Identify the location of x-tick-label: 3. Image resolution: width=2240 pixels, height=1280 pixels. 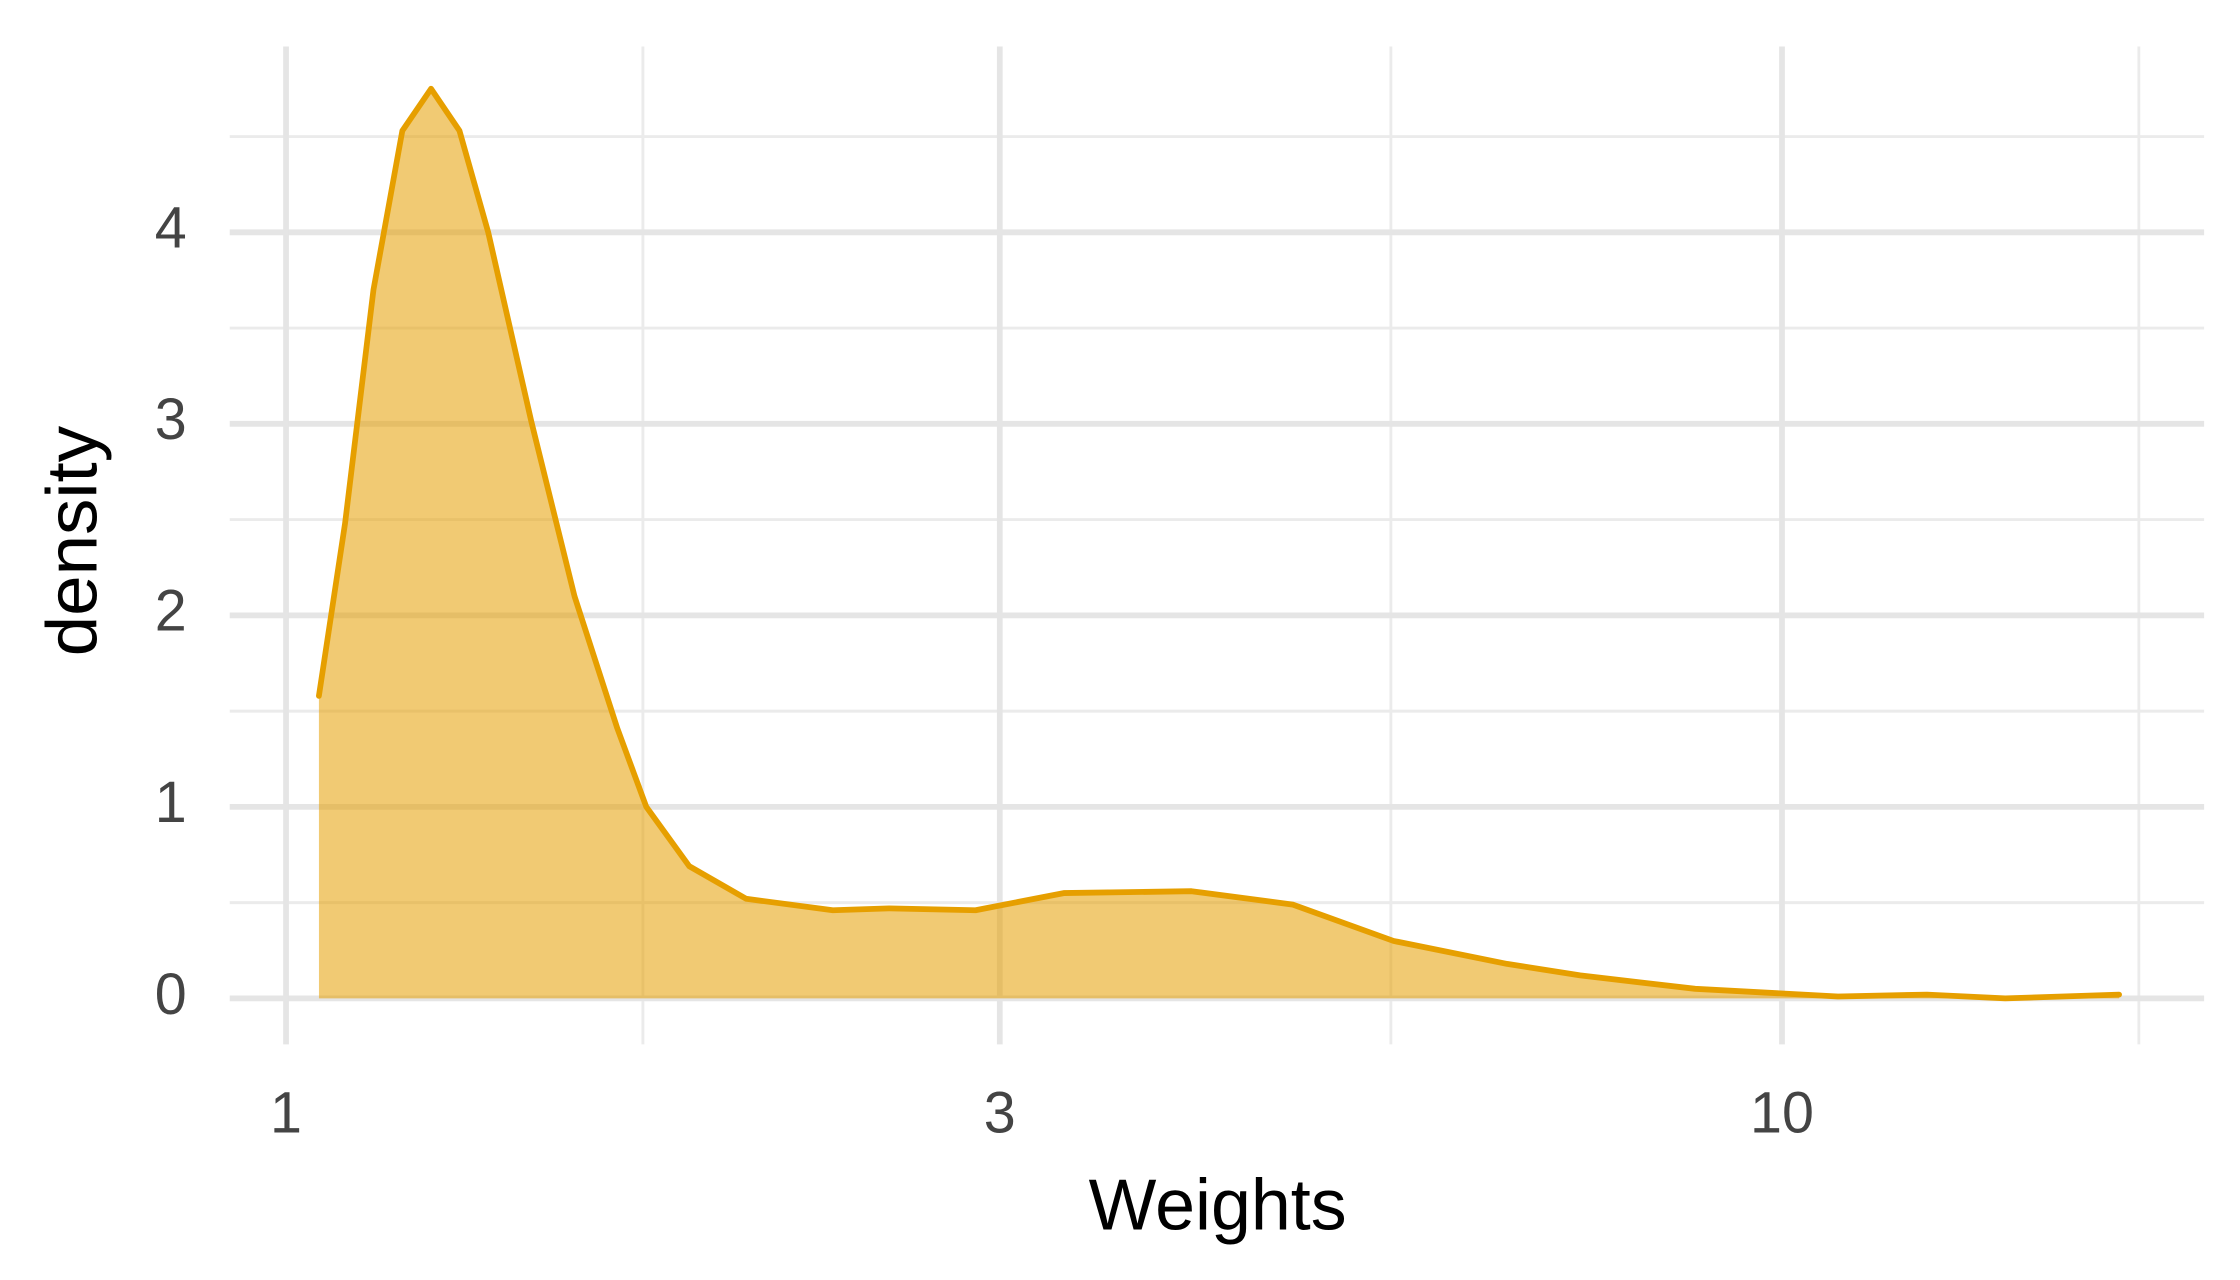
(1000, 1113).